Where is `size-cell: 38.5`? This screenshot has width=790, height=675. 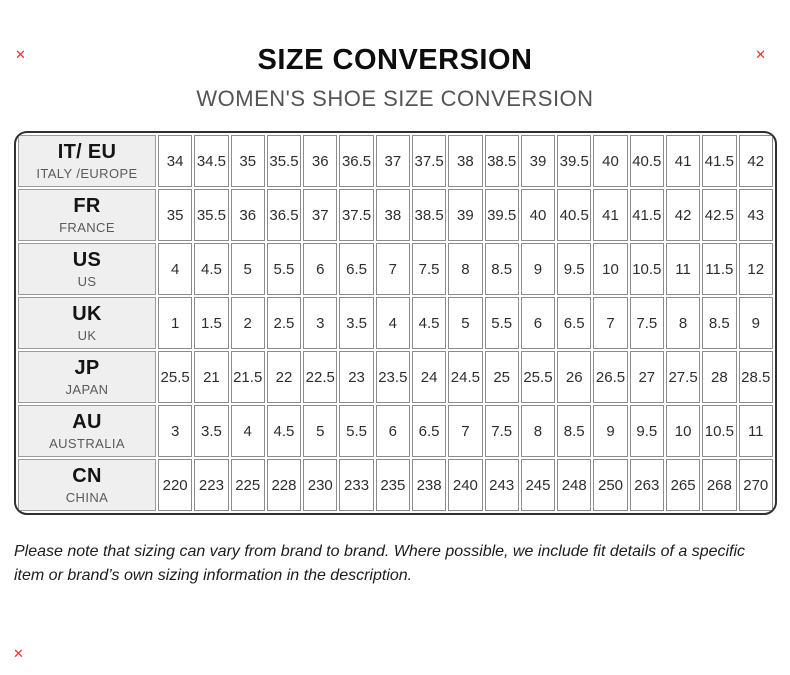 size-cell: 38.5 is located at coordinates (501, 161).